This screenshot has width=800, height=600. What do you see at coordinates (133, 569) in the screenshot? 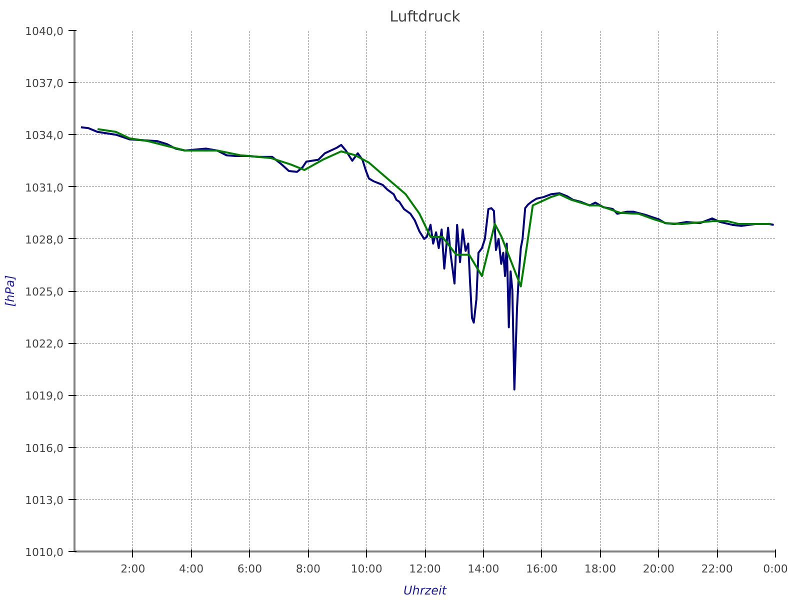
I see `x-tick-label: 2:00` at bounding box center [133, 569].